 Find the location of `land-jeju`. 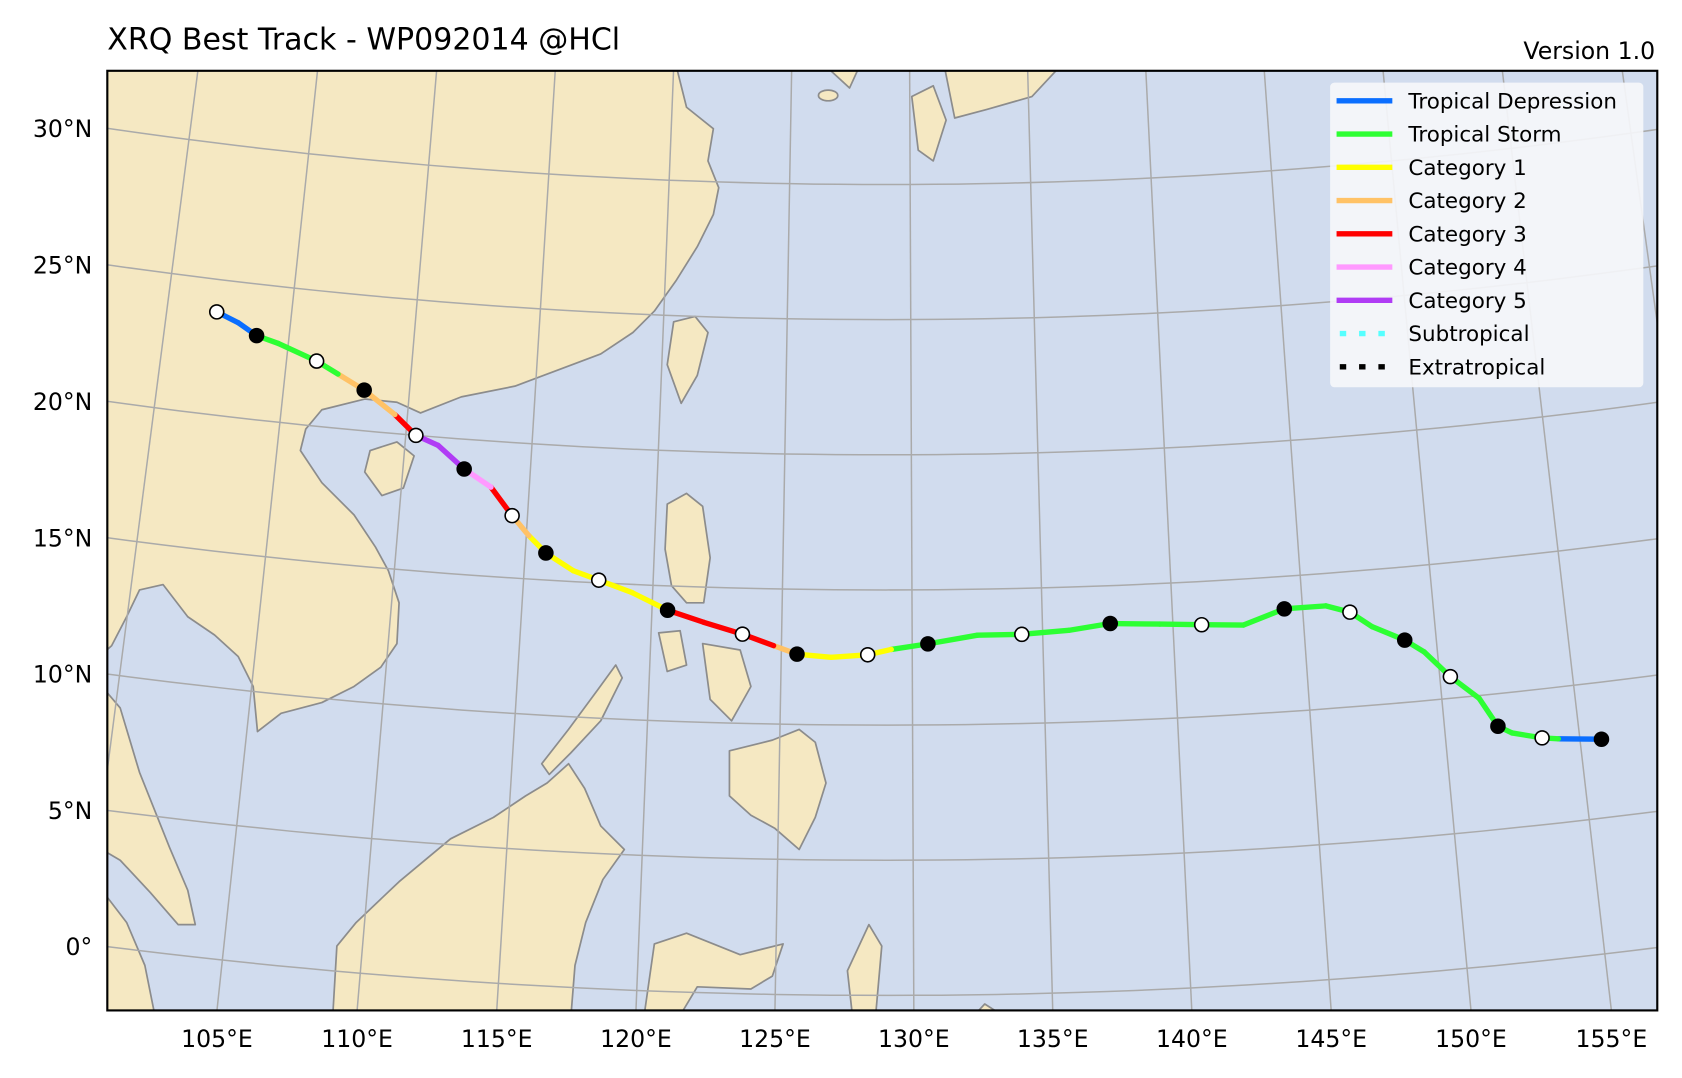

land-jeju is located at coordinates (828, 95).